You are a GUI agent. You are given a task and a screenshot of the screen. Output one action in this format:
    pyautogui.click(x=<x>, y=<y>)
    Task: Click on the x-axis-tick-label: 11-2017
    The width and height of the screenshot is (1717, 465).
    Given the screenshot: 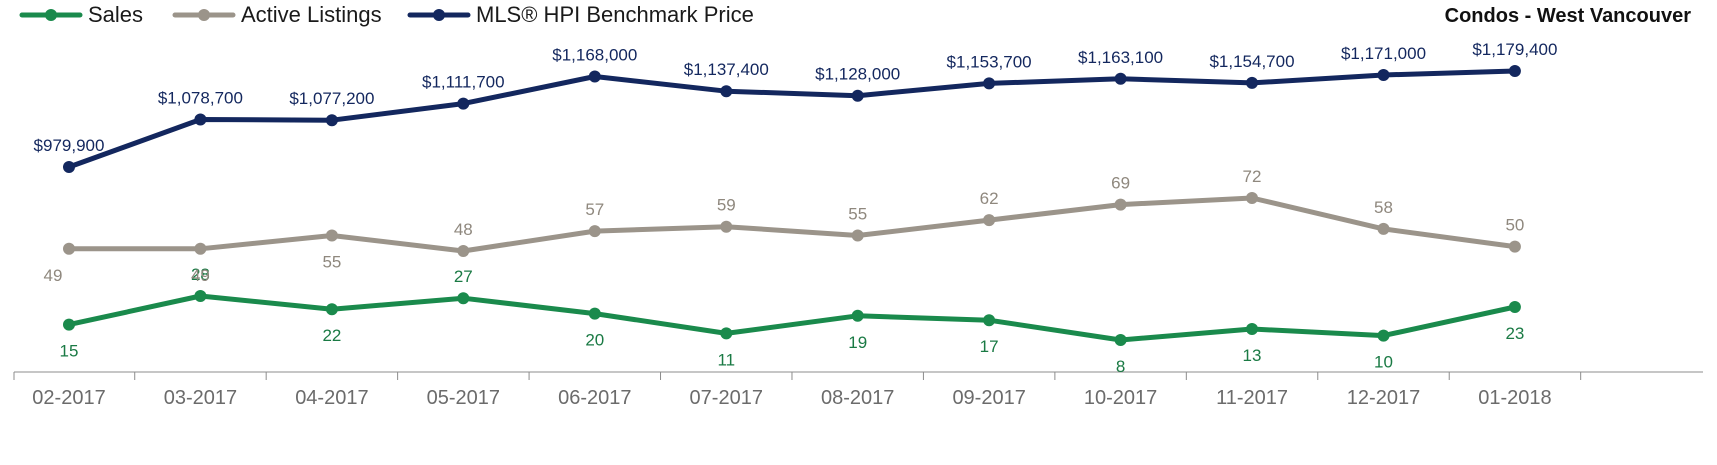 What is the action you would take?
    pyautogui.click(x=1252, y=398)
    